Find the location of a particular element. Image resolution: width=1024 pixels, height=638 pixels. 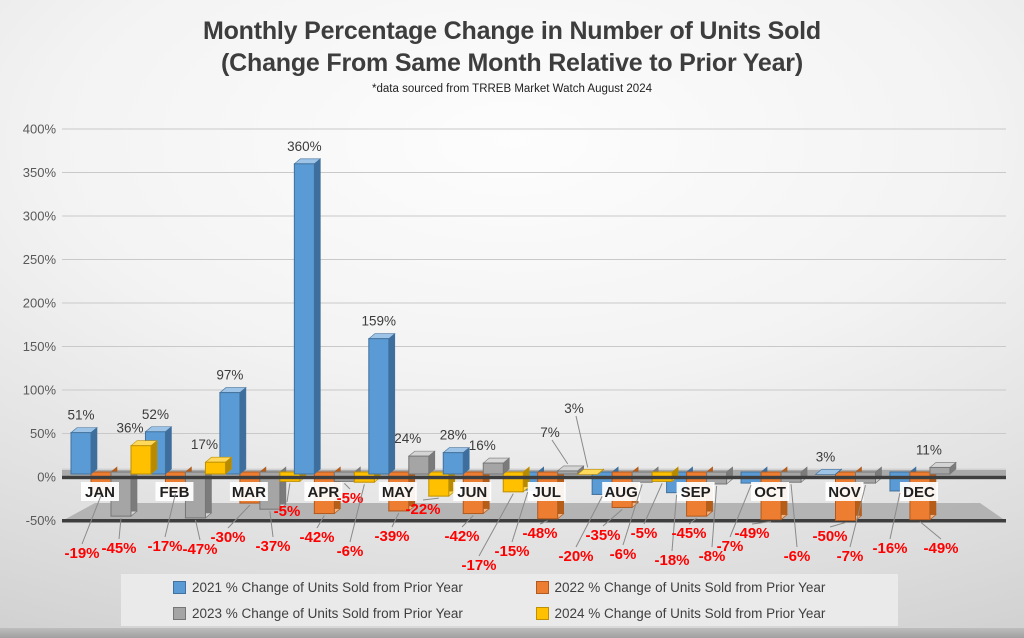

label-2021-oct: -7% is located at coordinates (730, 546).